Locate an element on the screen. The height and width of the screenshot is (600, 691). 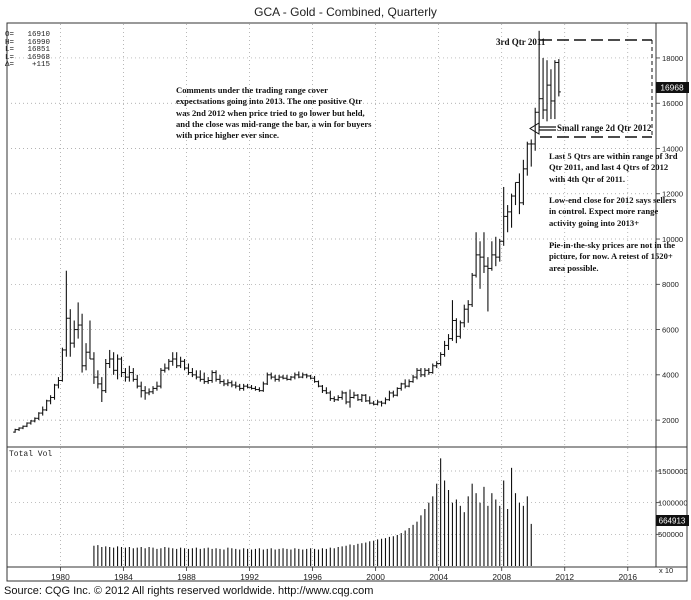
price-tick-label: 12000 is located at coordinates (672, 194).